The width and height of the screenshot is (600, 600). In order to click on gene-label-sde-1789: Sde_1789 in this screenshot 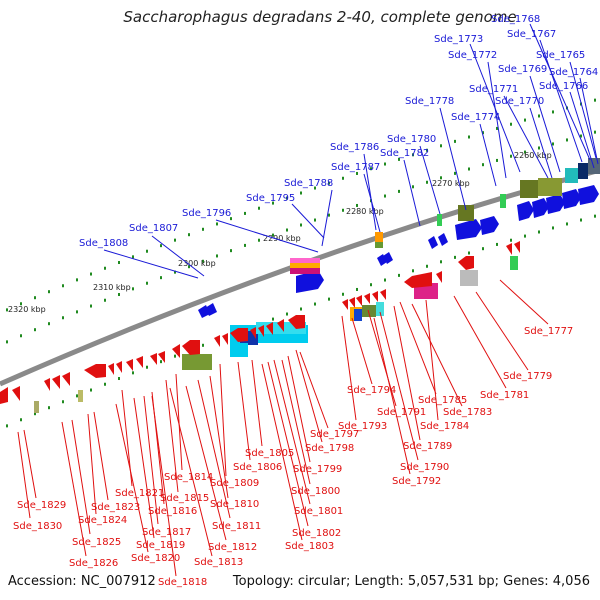, I will do `click(427, 446)`.